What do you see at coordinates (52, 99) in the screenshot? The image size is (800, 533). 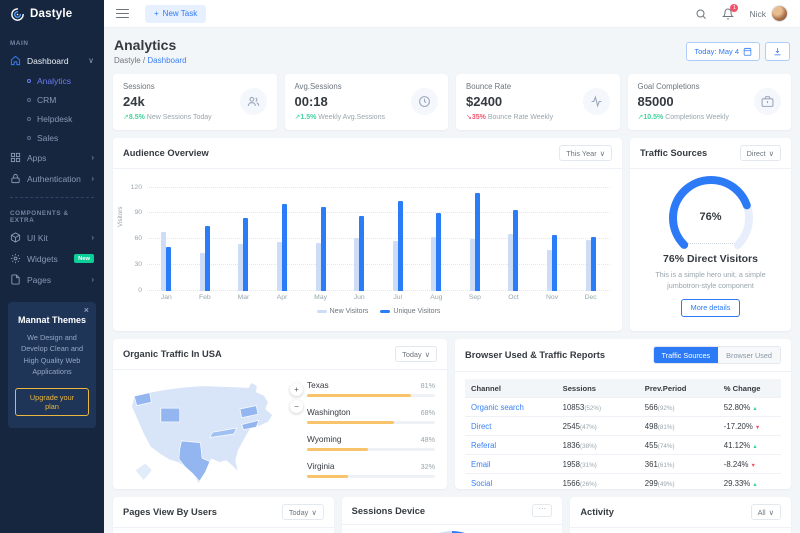 I see `sidebar-item-crm: CRM` at bounding box center [52, 99].